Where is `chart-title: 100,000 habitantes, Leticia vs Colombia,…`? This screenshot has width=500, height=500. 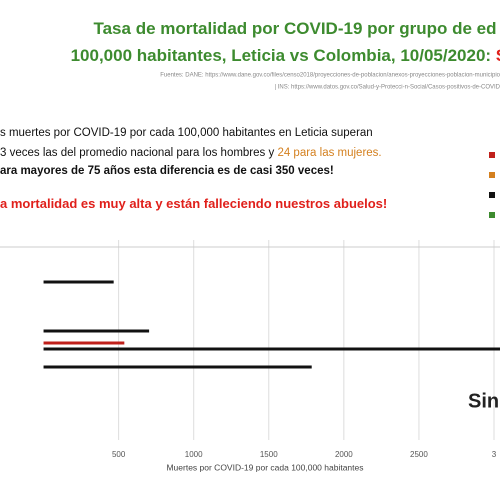
chart-title: 100,000 habitantes, Leticia vs Colombia,… is located at coordinates (285, 55).